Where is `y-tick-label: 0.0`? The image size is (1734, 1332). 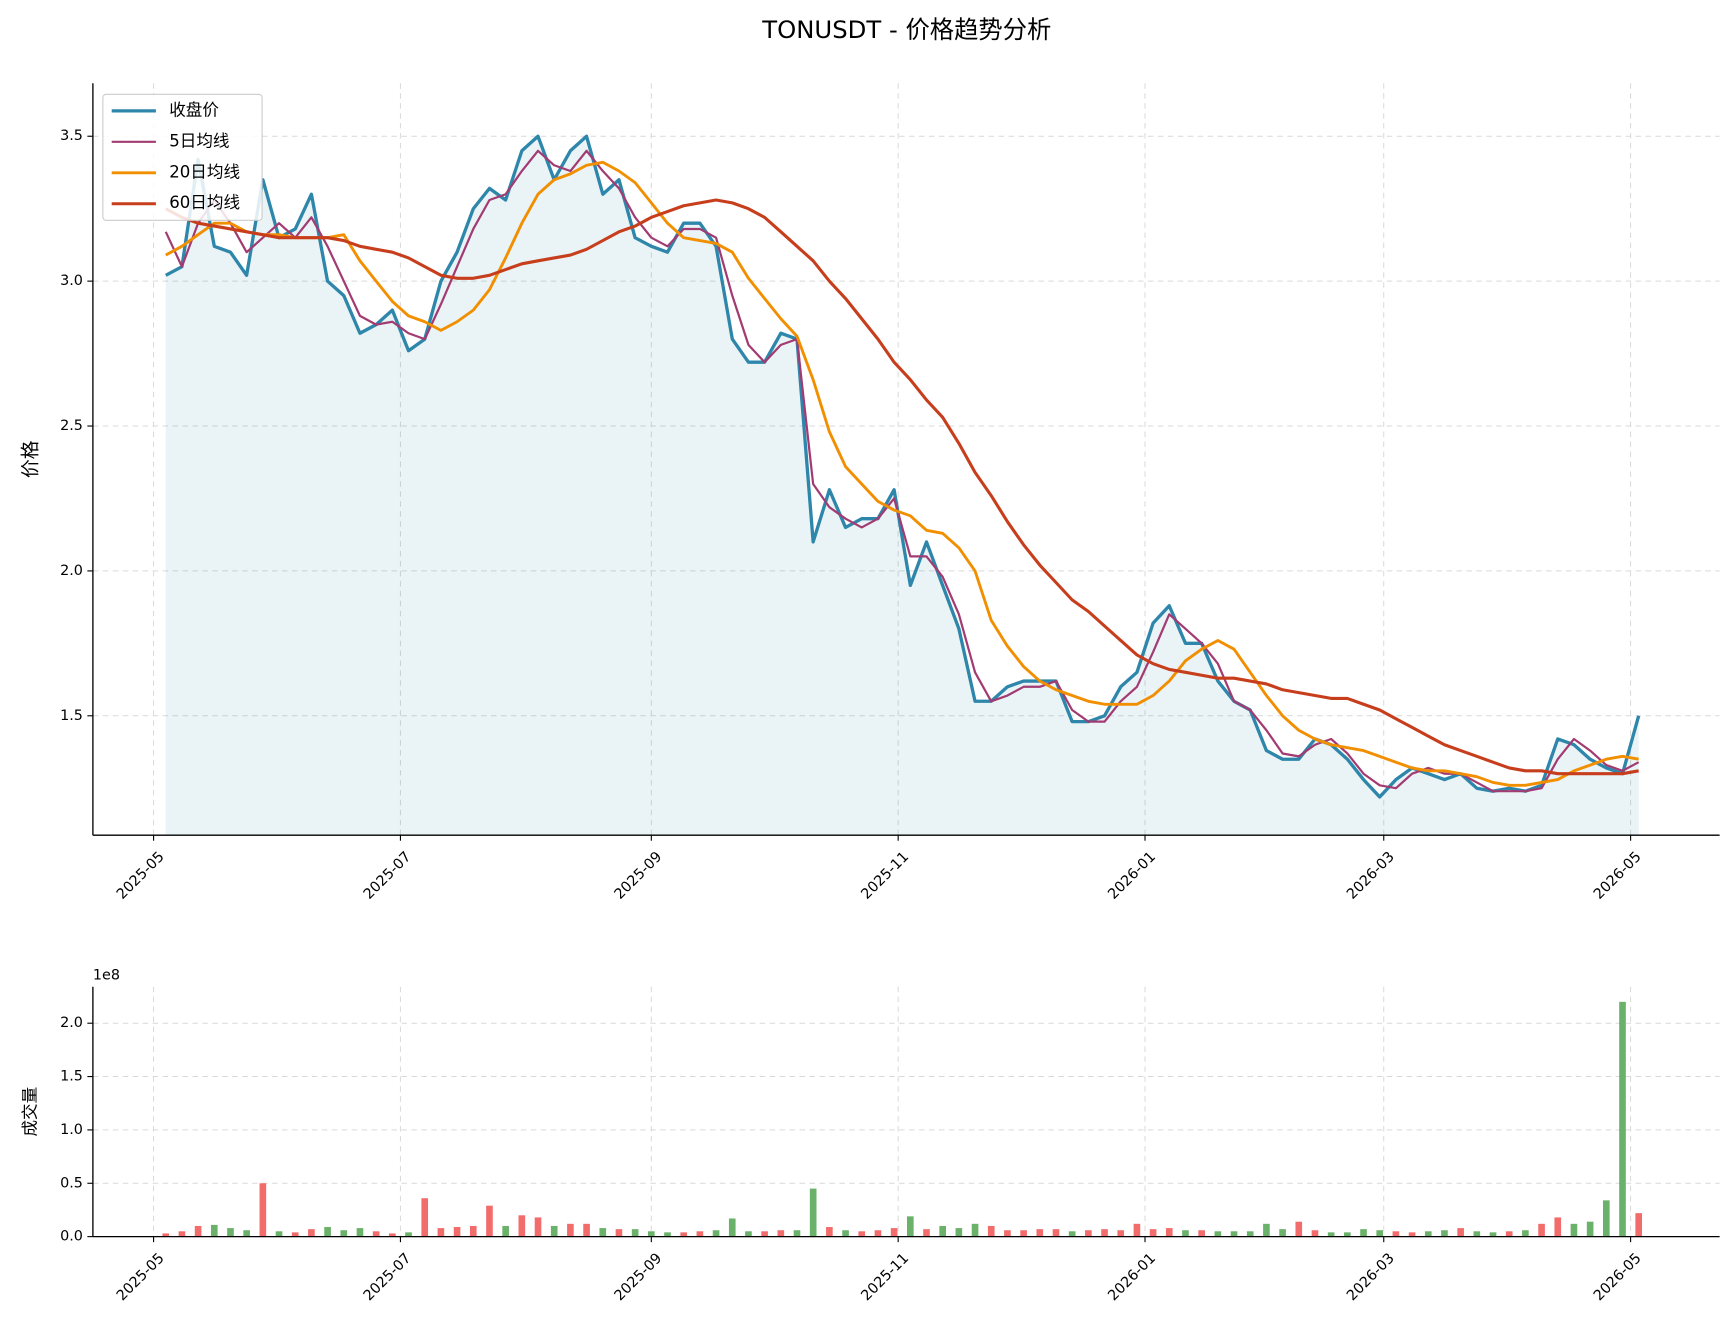
y-tick-label: 0.0 is located at coordinates (71, 1237).